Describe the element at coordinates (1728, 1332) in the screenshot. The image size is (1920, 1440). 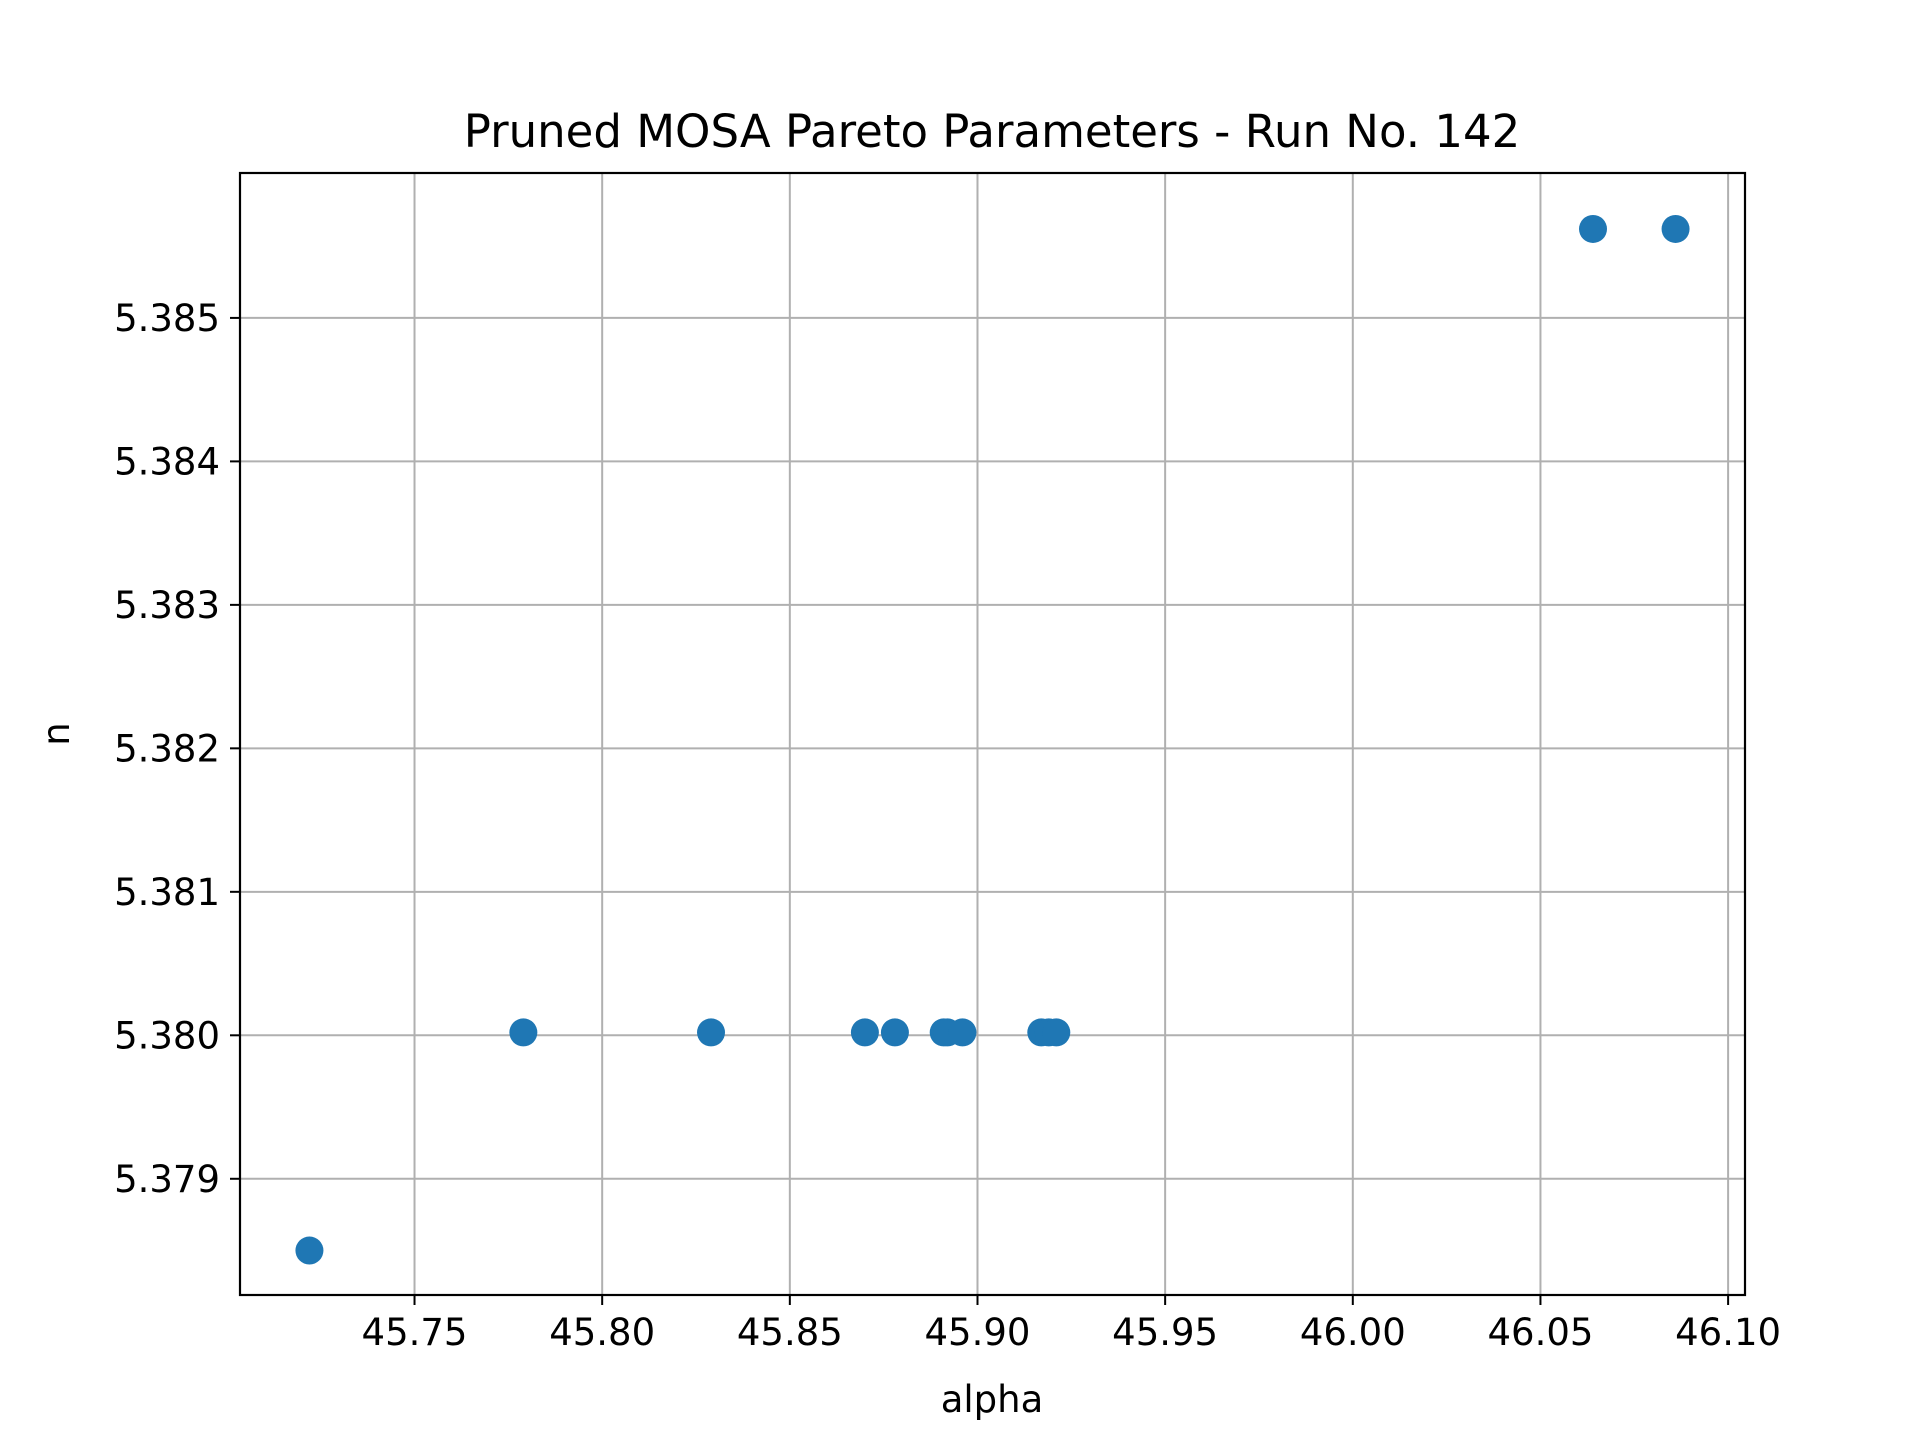
I see `x-tick-label: 46.10` at that location.